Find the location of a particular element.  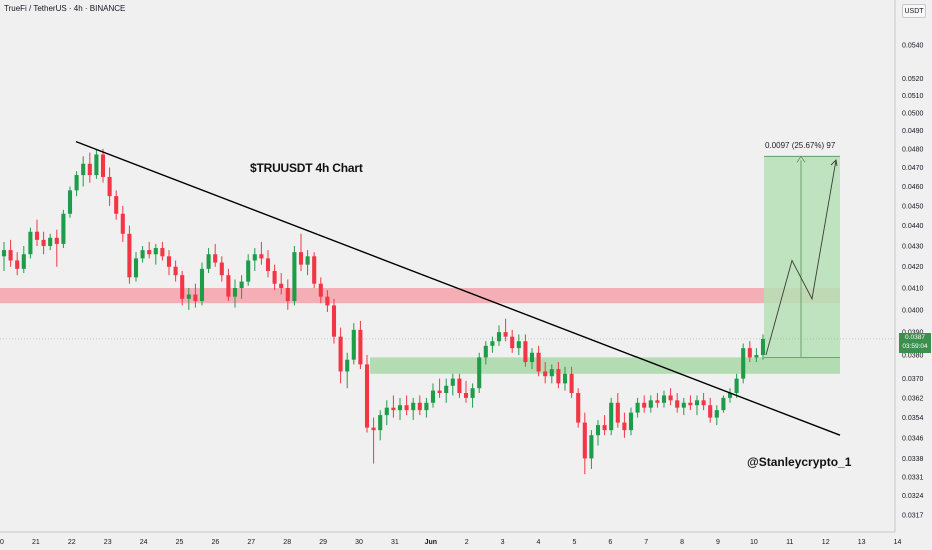

x-axis-tick-label: 6 is located at coordinates (610, 542).